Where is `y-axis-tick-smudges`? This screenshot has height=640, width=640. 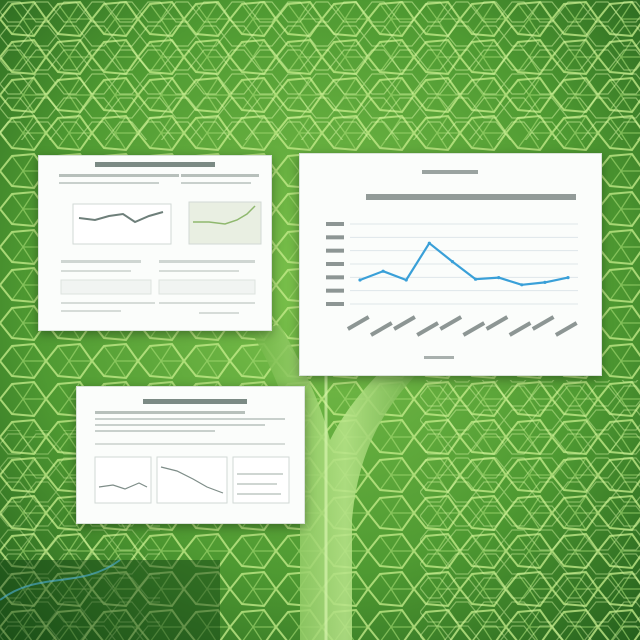
y-axis-tick-smudges is located at coordinates (335, 264).